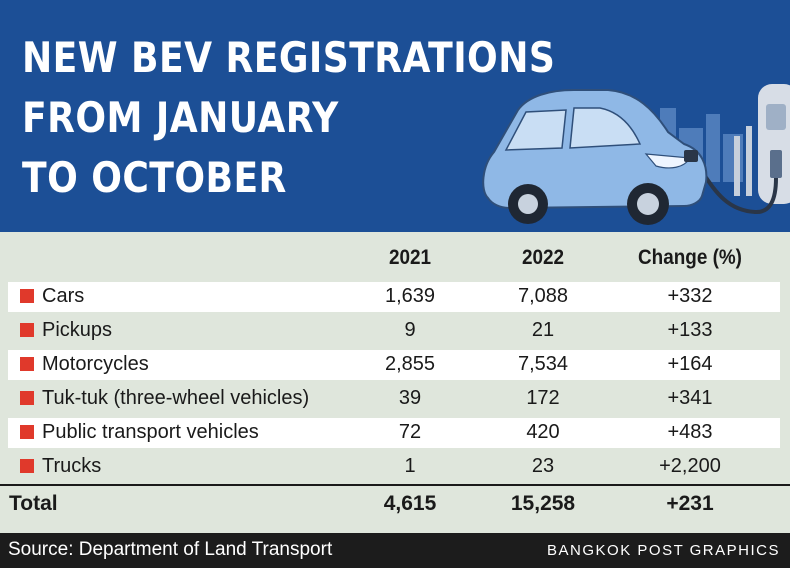  Describe the element at coordinates (690, 466) in the screenshot. I see `value-change: +2,200` at that location.